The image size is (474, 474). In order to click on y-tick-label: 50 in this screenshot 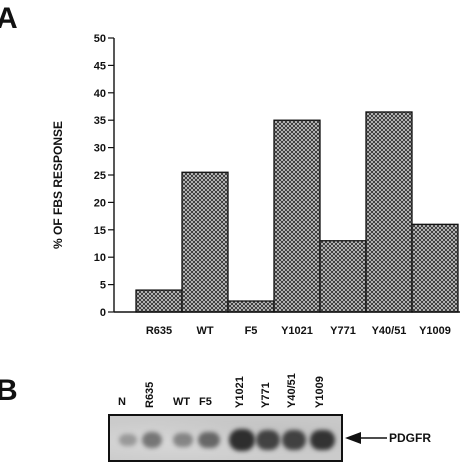, I will do `click(100, 39)`.